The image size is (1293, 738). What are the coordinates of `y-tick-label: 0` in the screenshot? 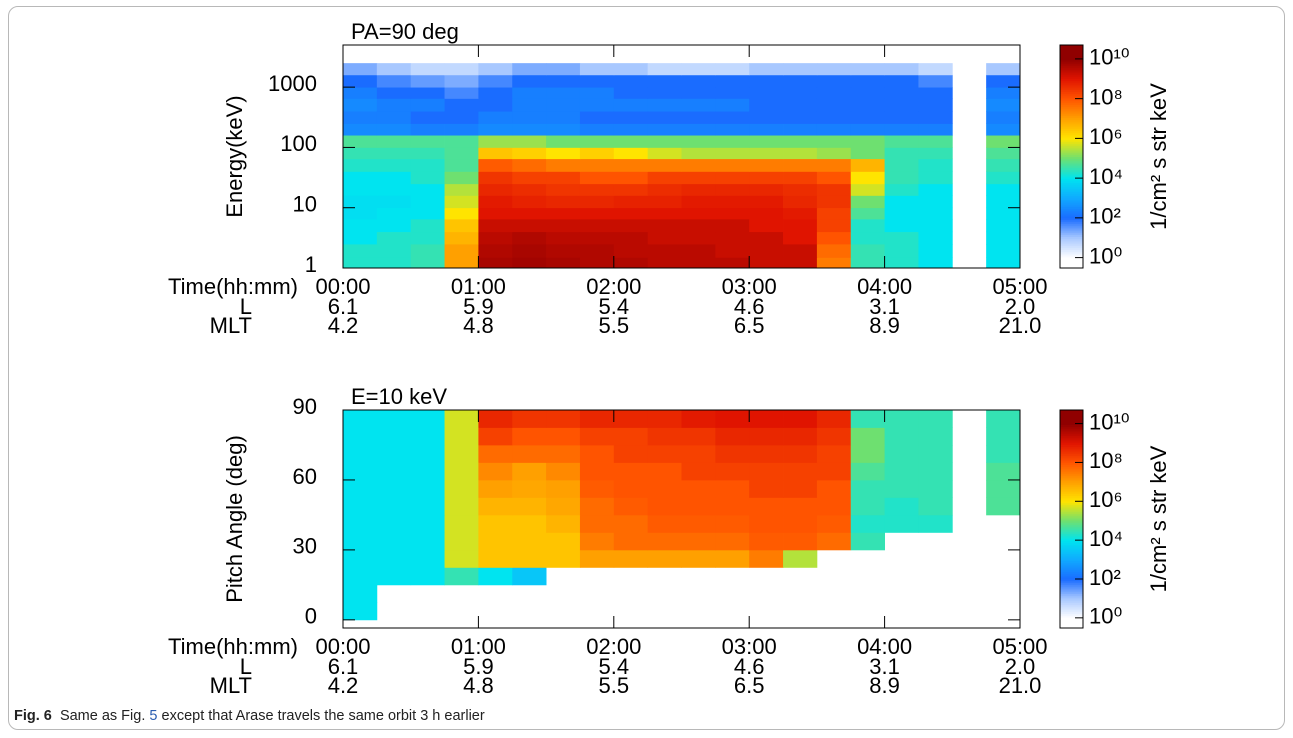 It's located at (311, 616).